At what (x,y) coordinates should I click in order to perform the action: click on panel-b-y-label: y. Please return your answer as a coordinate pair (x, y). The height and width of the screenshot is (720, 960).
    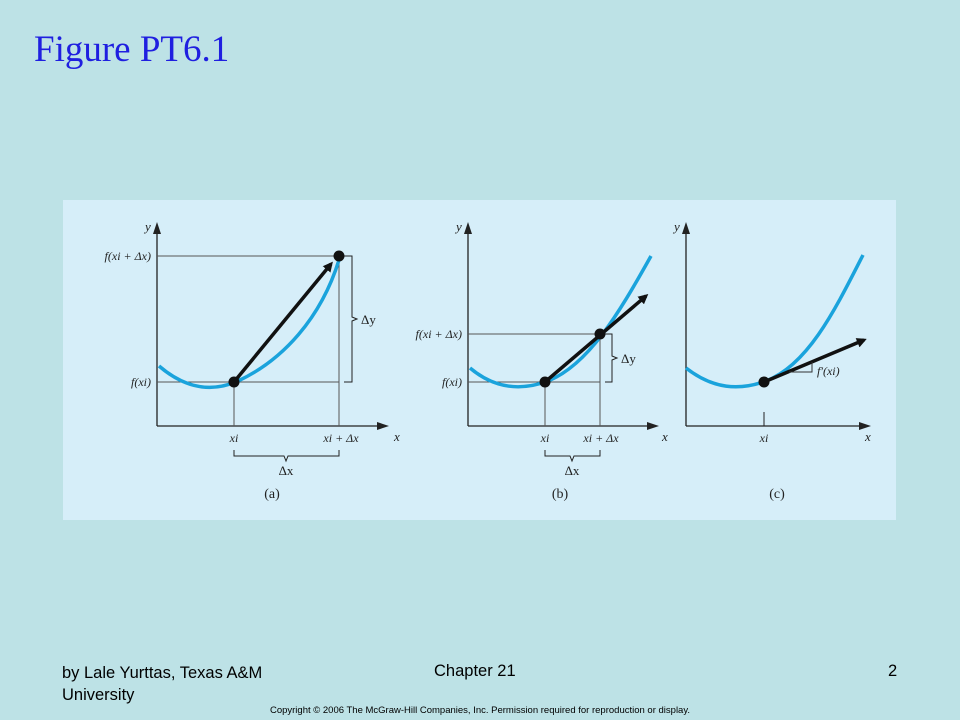
    Looking at the image, I should click on (458, 226).